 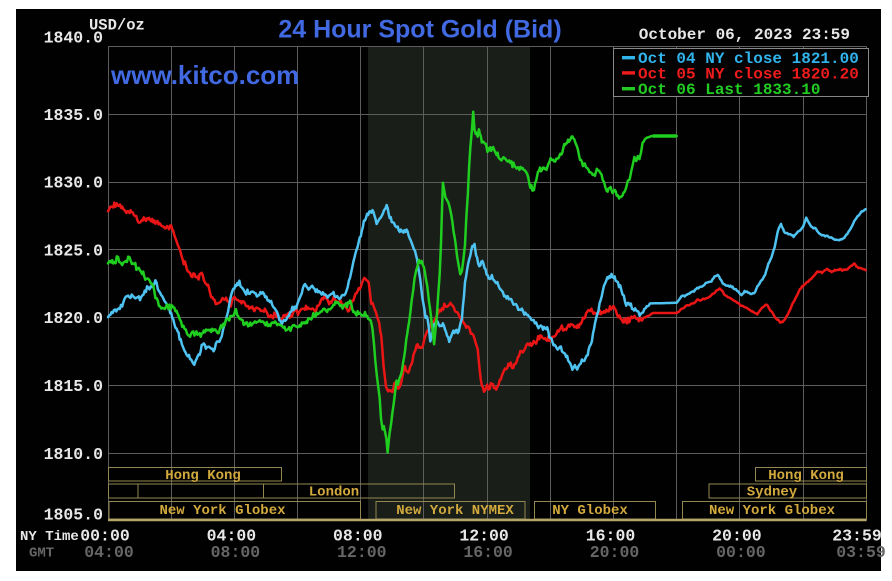 What do you see at coordinates (73, 183) in the screenshot?
I see `svg-text: 1830.0` at bounding box center [73, 183].